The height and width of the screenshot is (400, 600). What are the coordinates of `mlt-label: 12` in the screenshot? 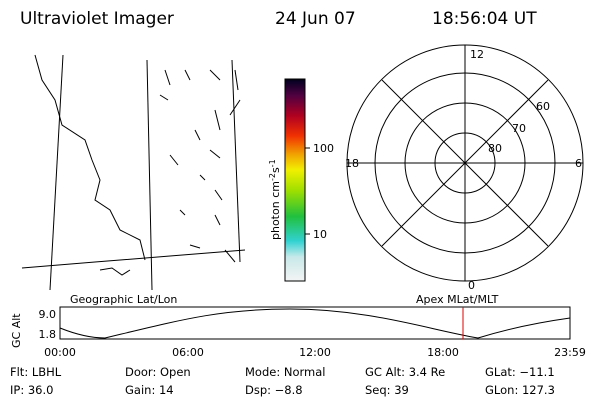 It's located at (477, 54).